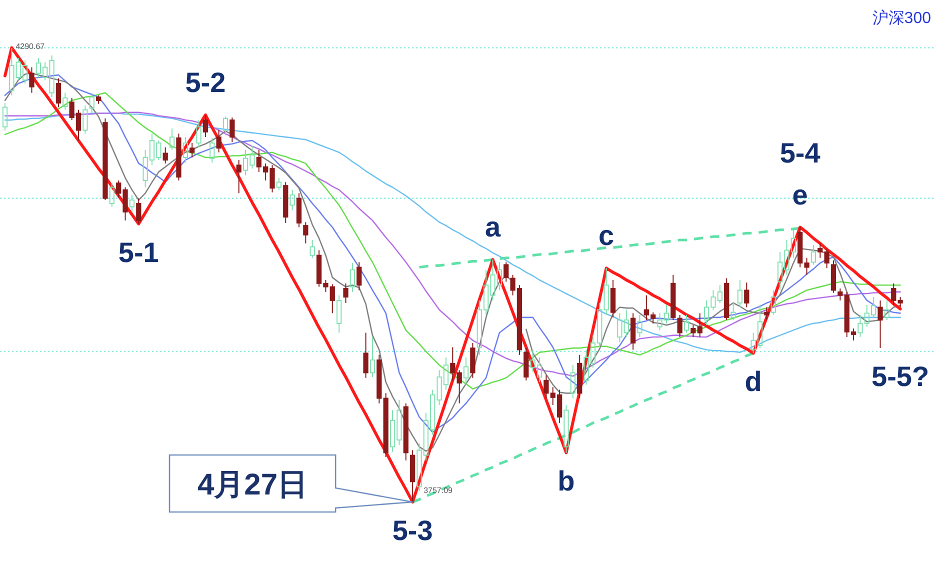 The image size is (945, 568). I want to click on annotation: 4月27日, so click(253, 485).